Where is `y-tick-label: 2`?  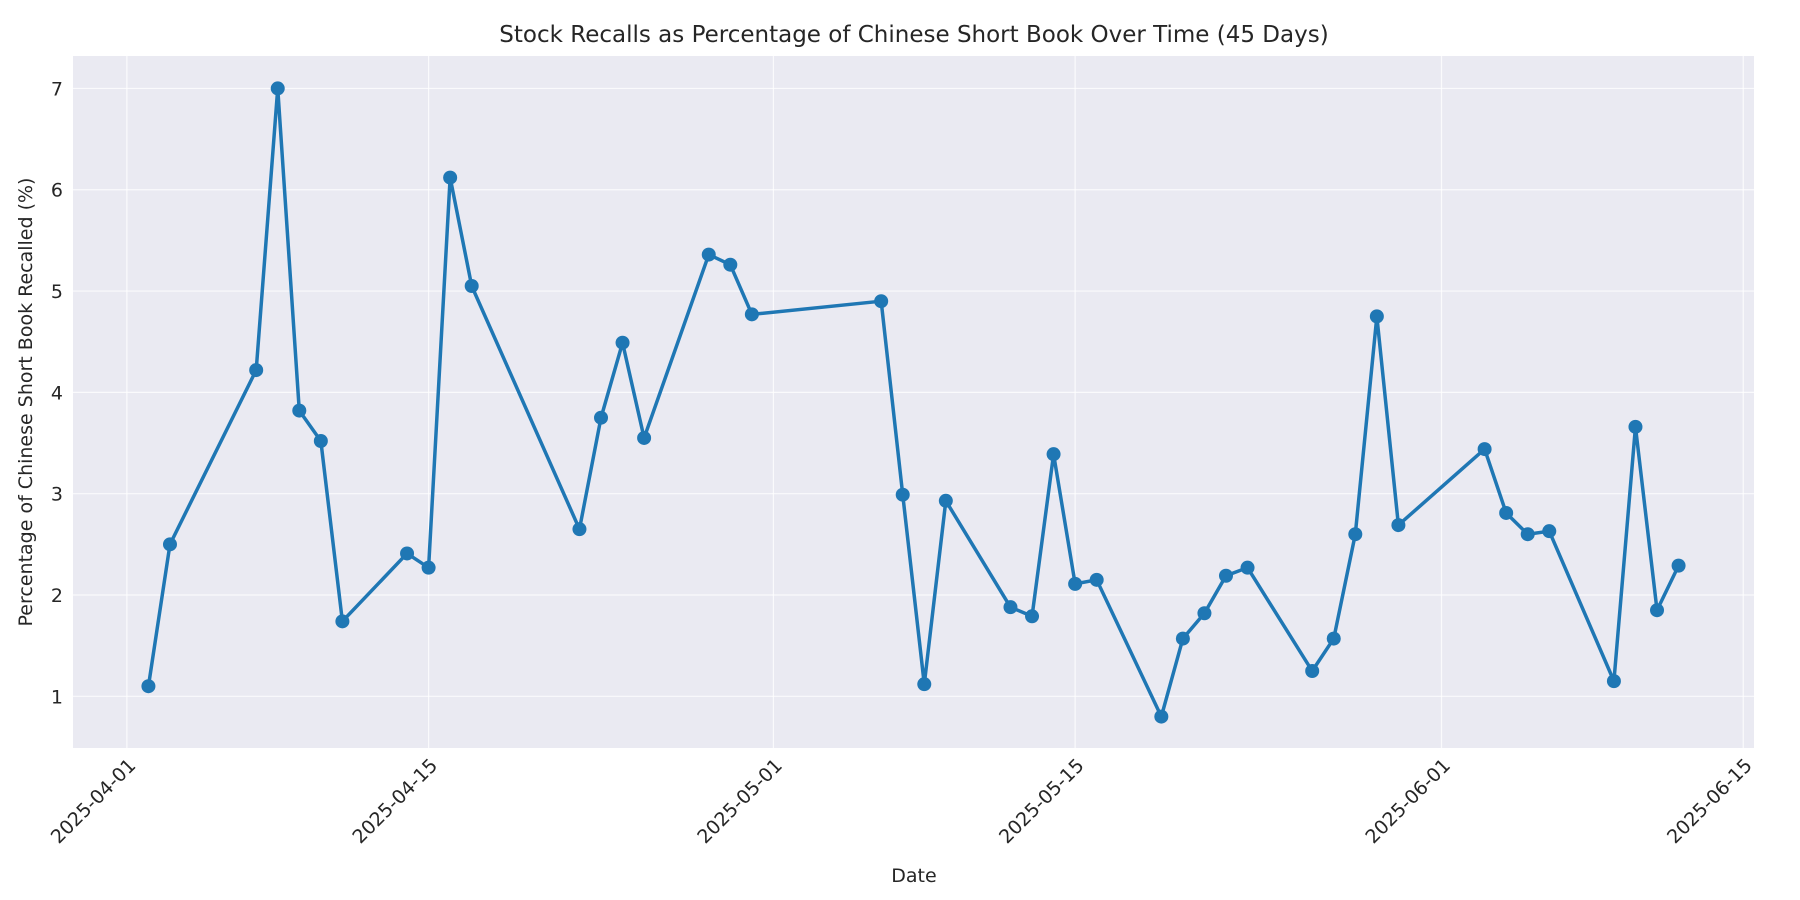 y-tick-label: 2 is located at coordinates (57, 596).